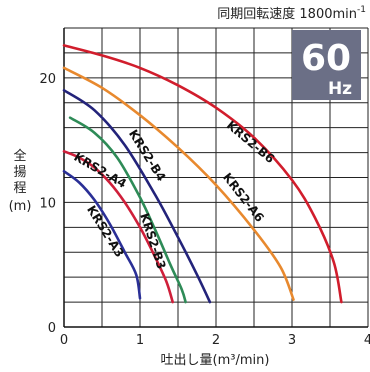 The height and width of the screenshot is (372, 370). I want to click on curve-label: KRS2-B3, so click(152, 241).